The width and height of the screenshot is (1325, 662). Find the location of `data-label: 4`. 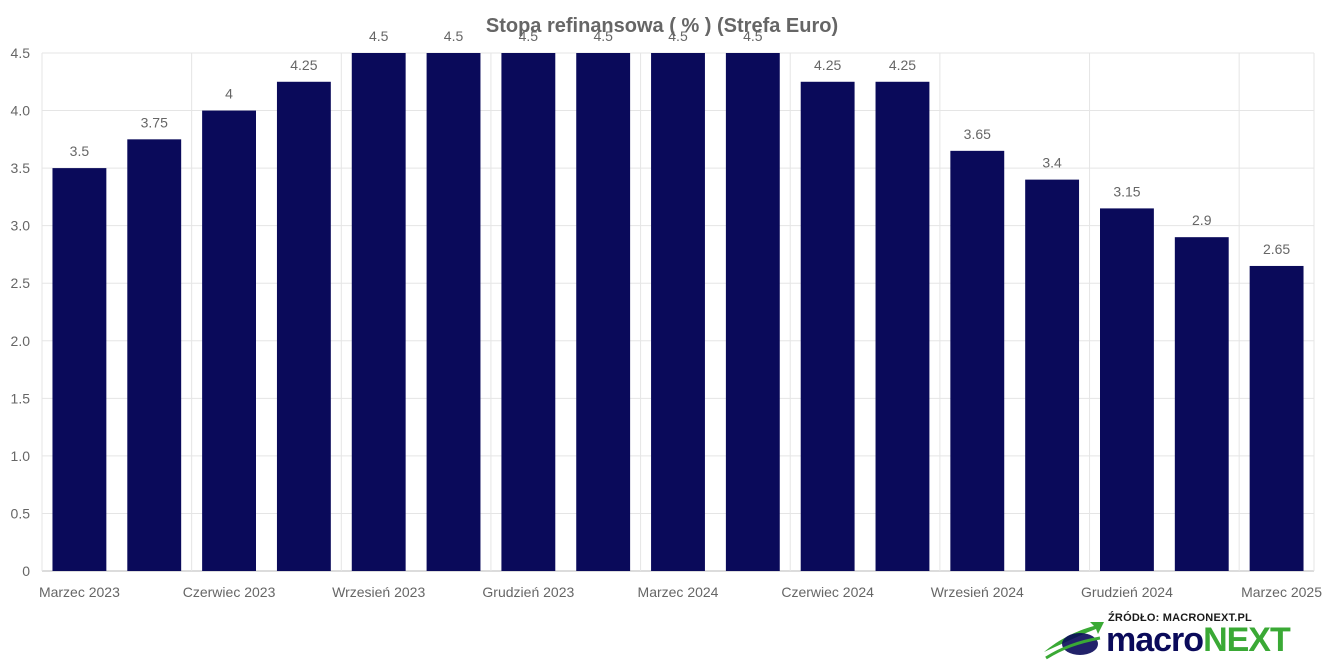

data-label: 4 is located at coordinates (229, 94).